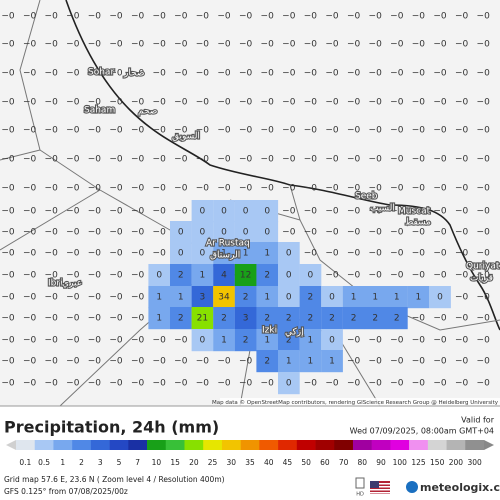 The image size is (500, 500). I want to click on legend-tick-label: 40, so click(269, 462).